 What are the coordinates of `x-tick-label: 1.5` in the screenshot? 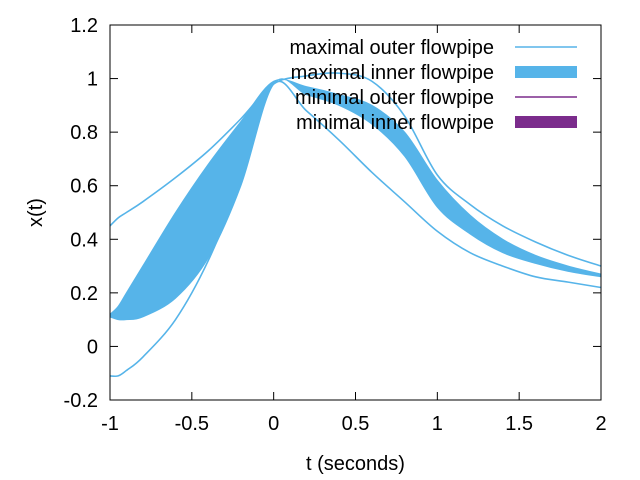 It's located at (519, 424).